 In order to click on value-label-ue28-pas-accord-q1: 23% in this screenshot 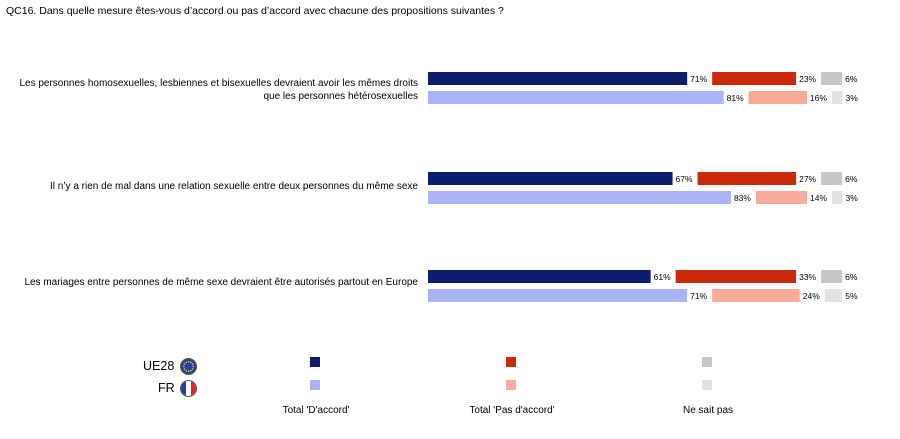, I will do `click(807, 79)`.